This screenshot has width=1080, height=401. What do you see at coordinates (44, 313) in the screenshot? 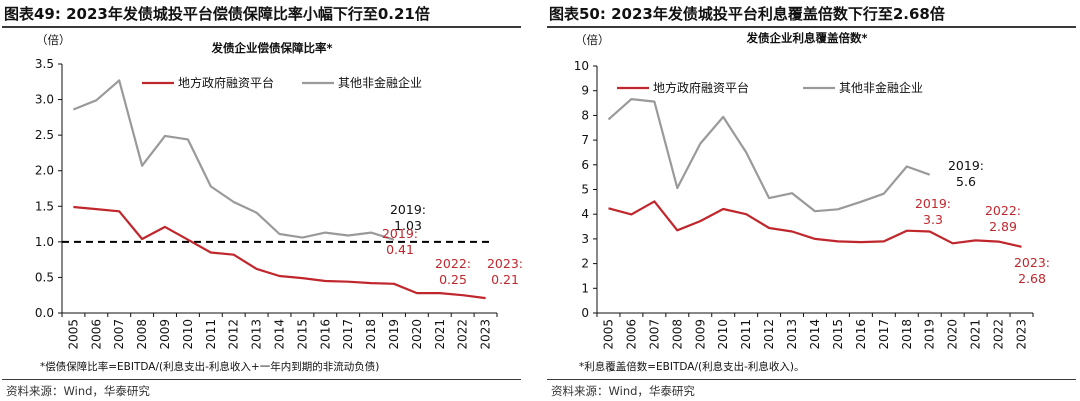
I see `y-tick-label: 0.0` at bounding box center [44, 313].